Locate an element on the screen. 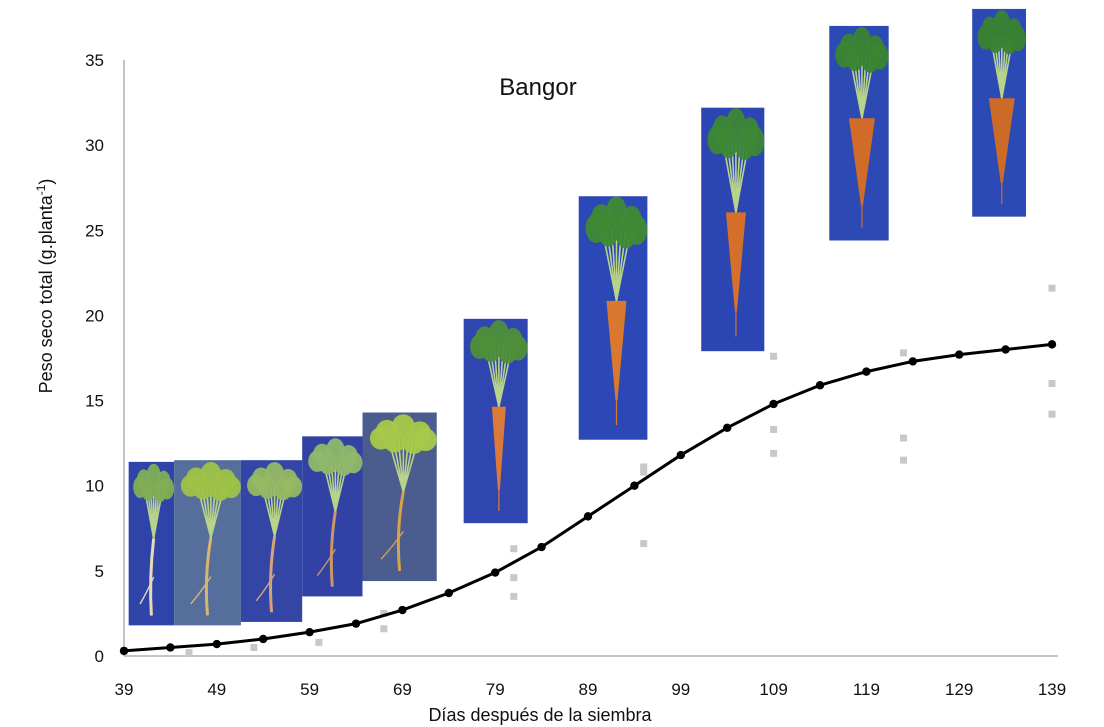 This screenshot has height=727, width=1104. chart-title: Bangor is located at coordinates (537, 87).